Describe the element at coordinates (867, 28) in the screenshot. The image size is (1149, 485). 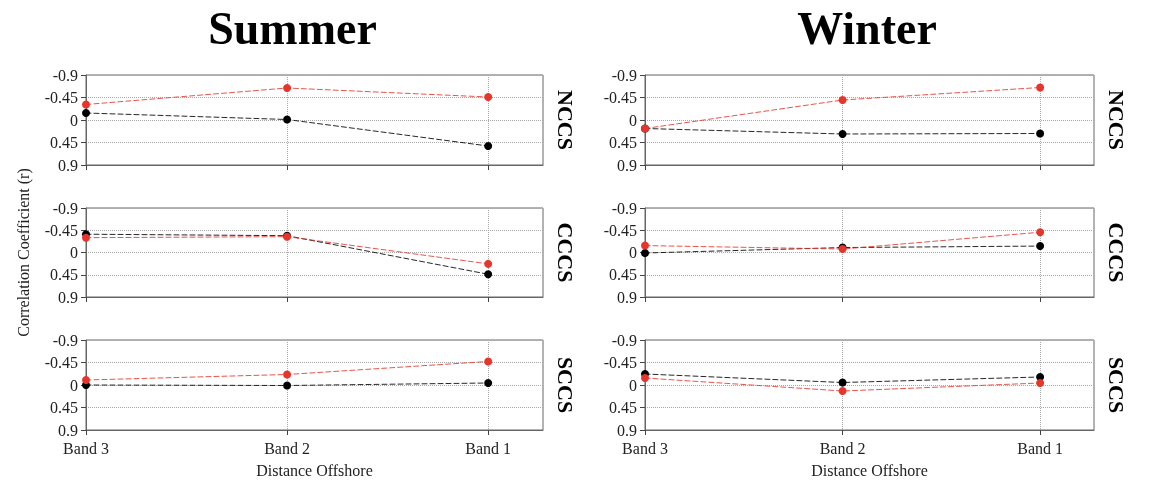
I see `chart-title: Winter` at that location.